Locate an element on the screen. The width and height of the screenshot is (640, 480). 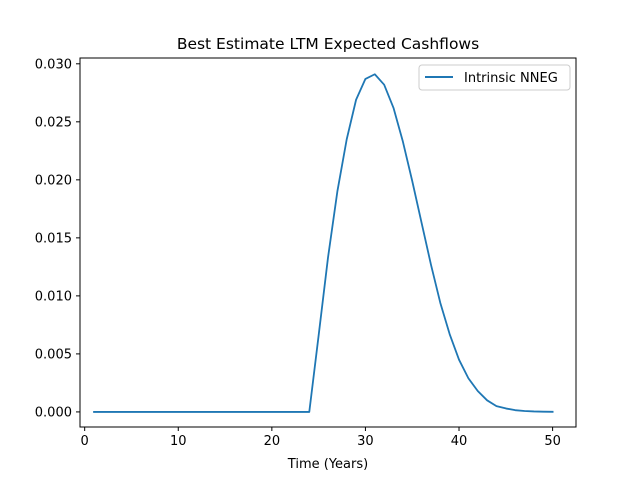
x-tick-label: 20 is located at coordinates (272, 441).